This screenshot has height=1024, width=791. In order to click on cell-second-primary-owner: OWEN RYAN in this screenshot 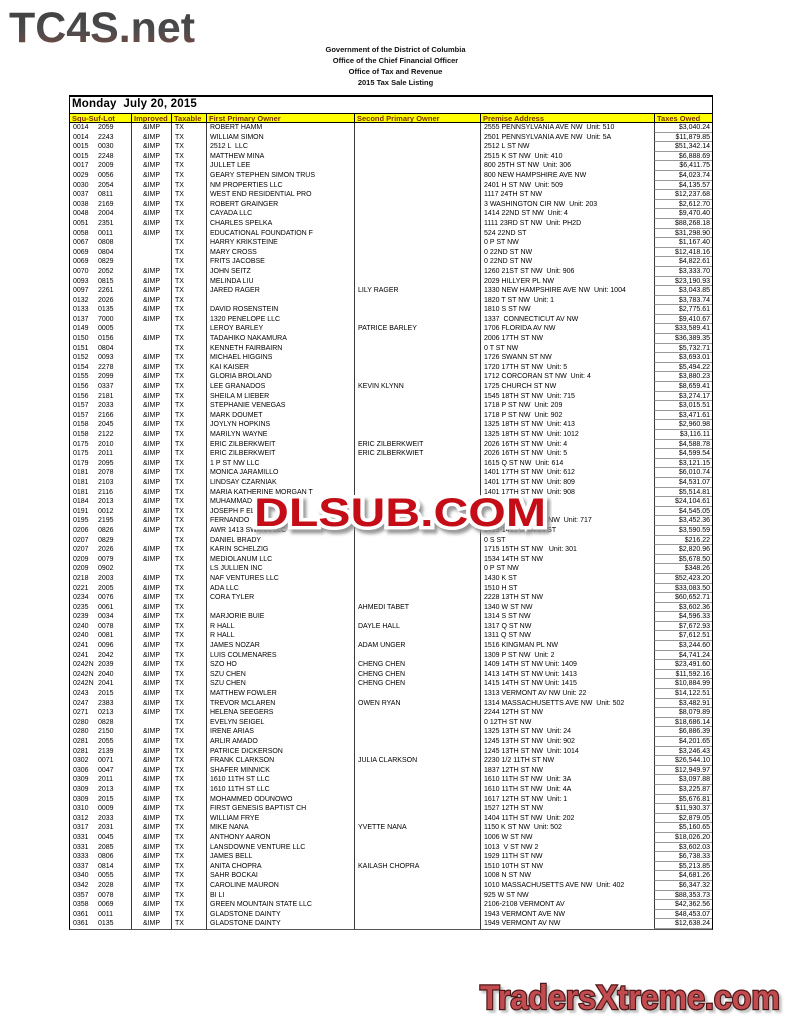, I will do `click(417, 703)`.